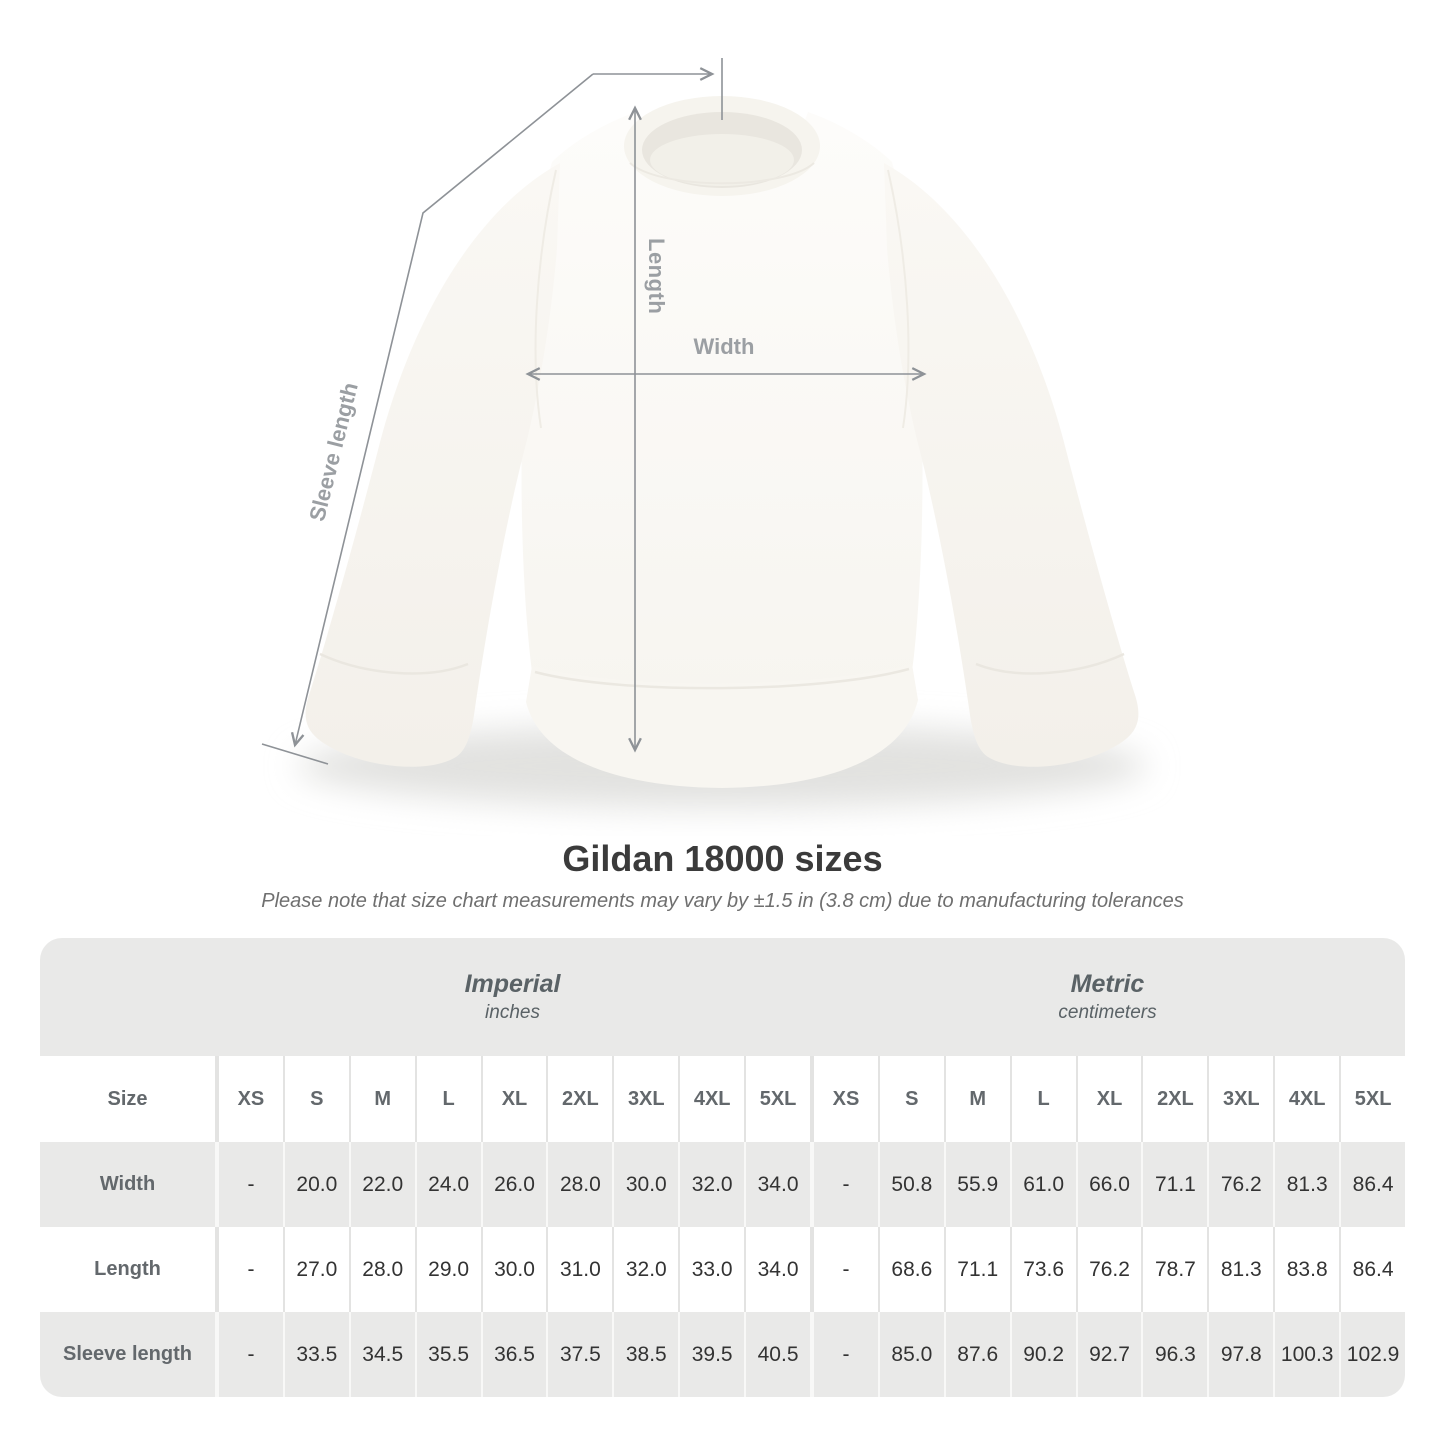  What do you see at coordinates (127, 1354) in the screenshot?
I see `row-label: Sleeve length` at bounding box center [127, 1354].